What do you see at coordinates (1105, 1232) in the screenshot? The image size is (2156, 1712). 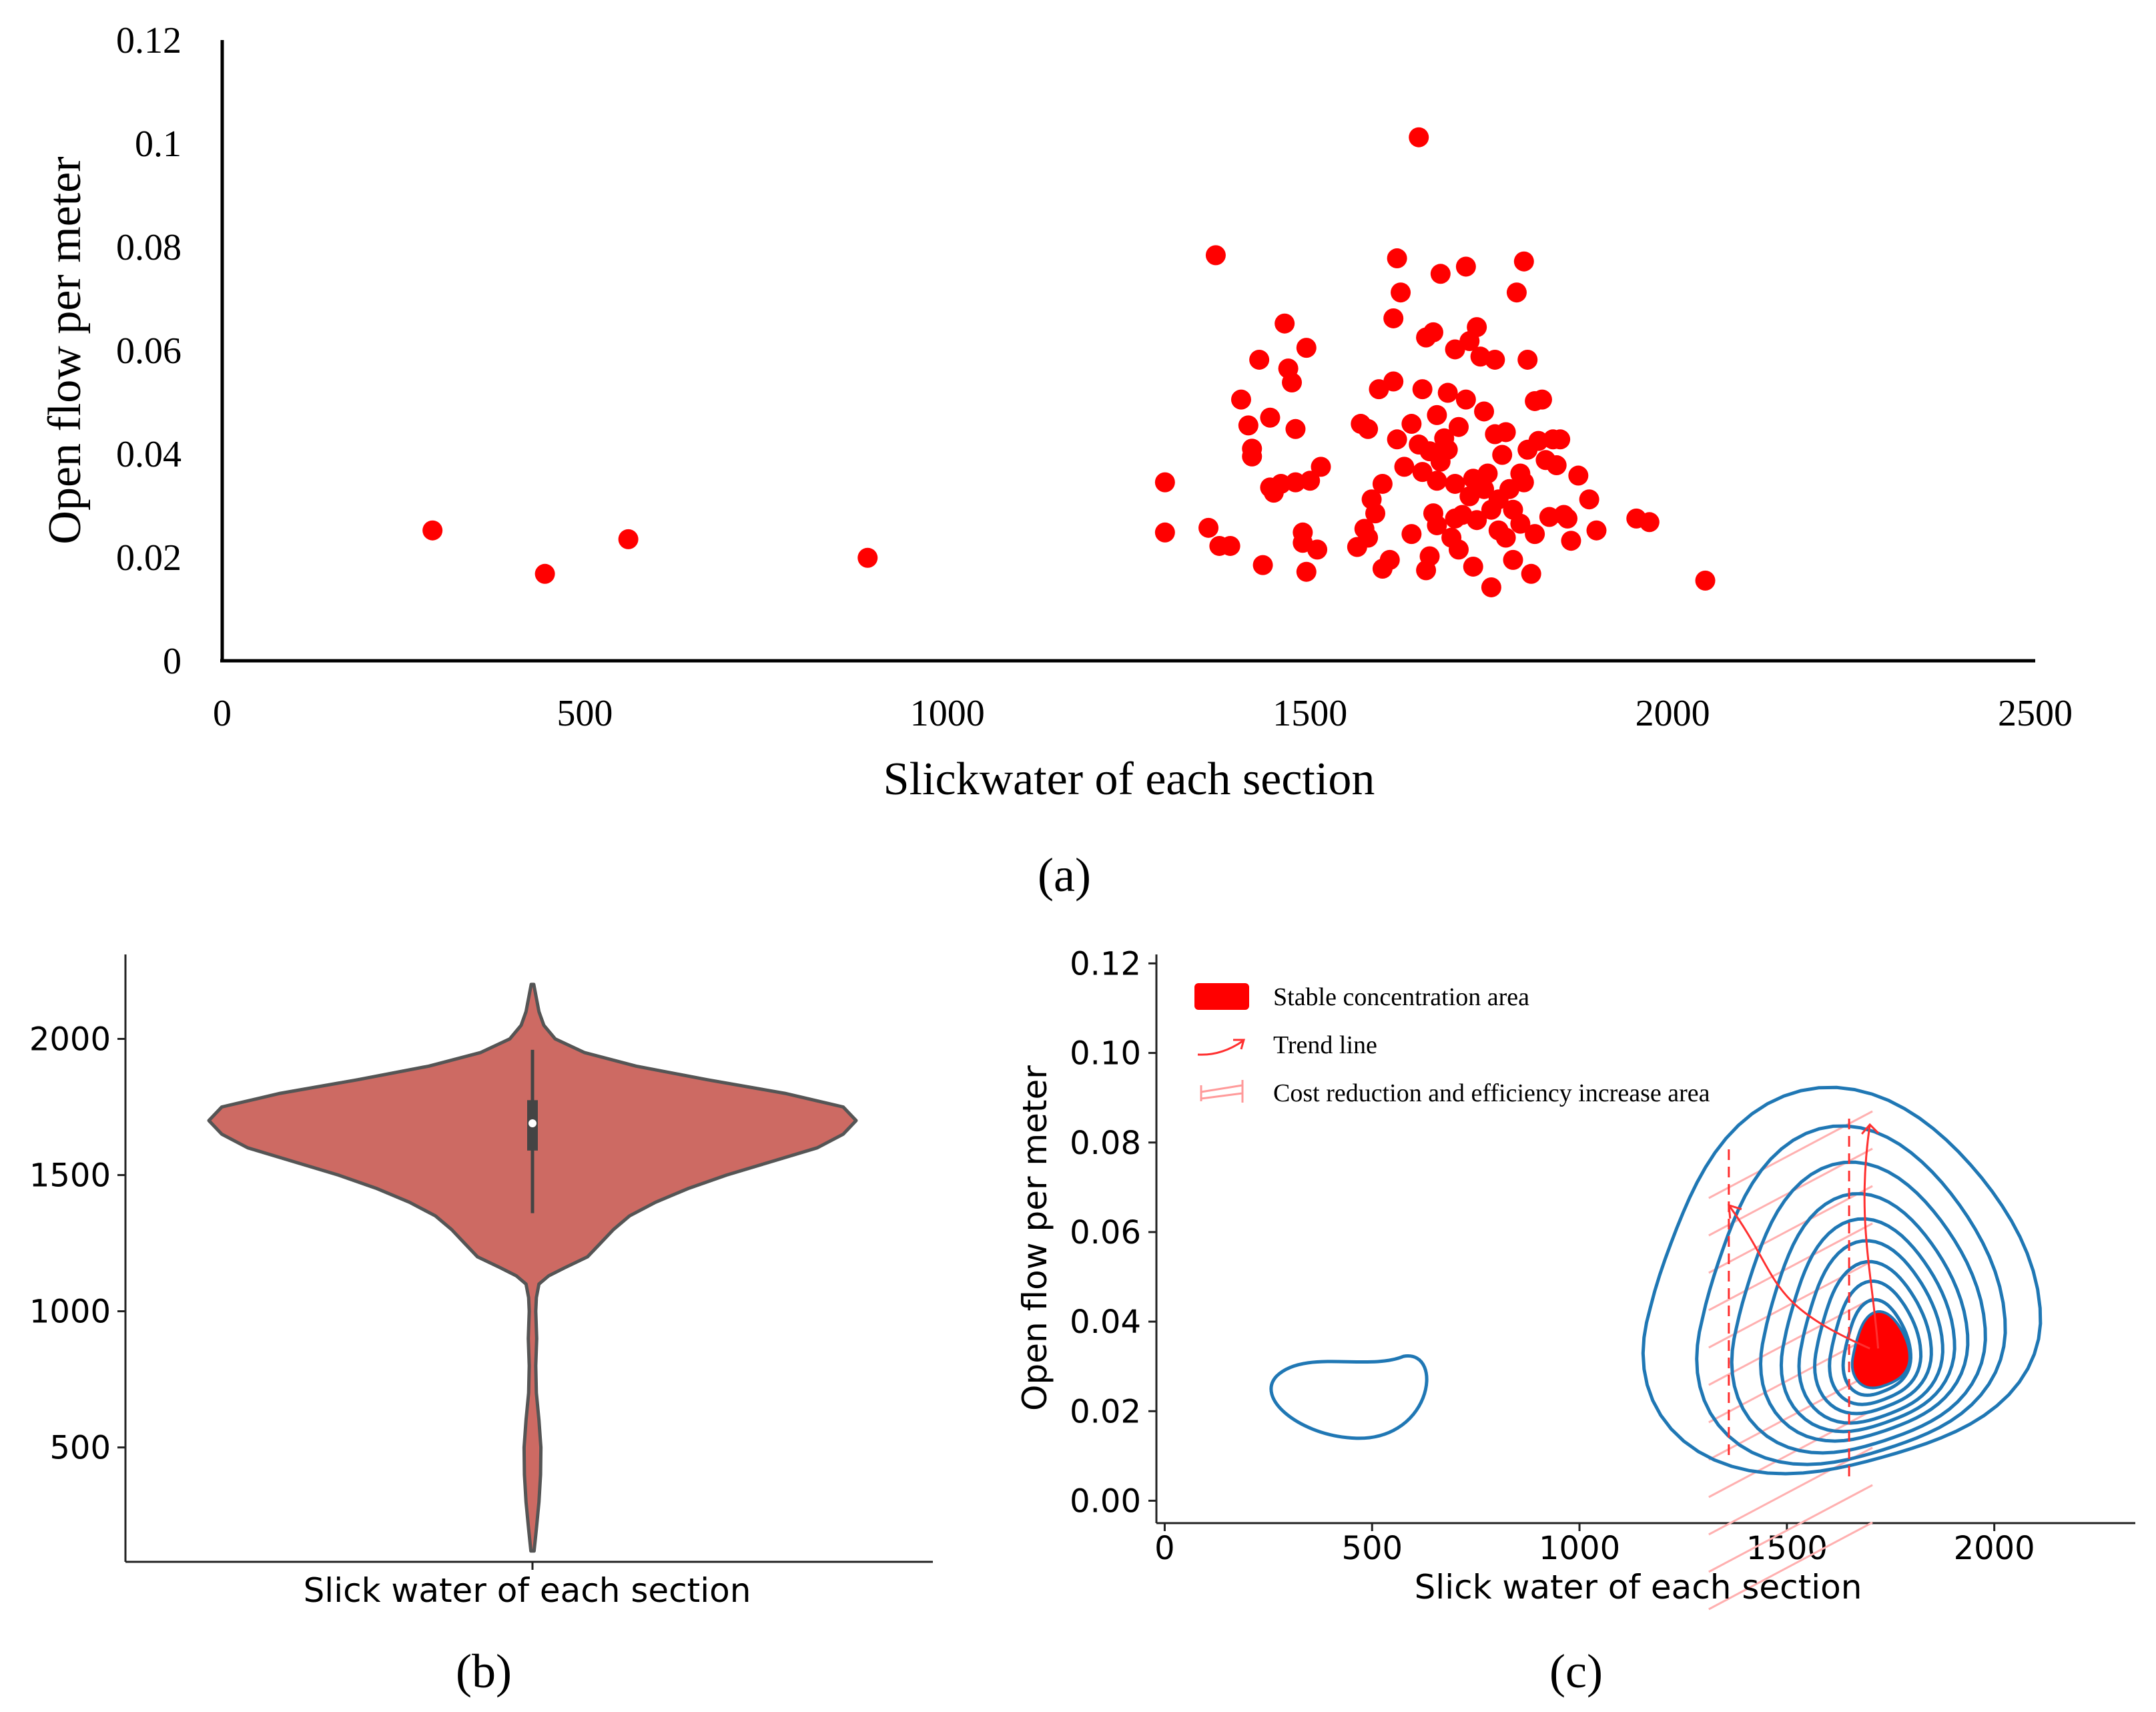 I see `c-y-tick-label: 0.06` at bounding box center [1105, 1232].